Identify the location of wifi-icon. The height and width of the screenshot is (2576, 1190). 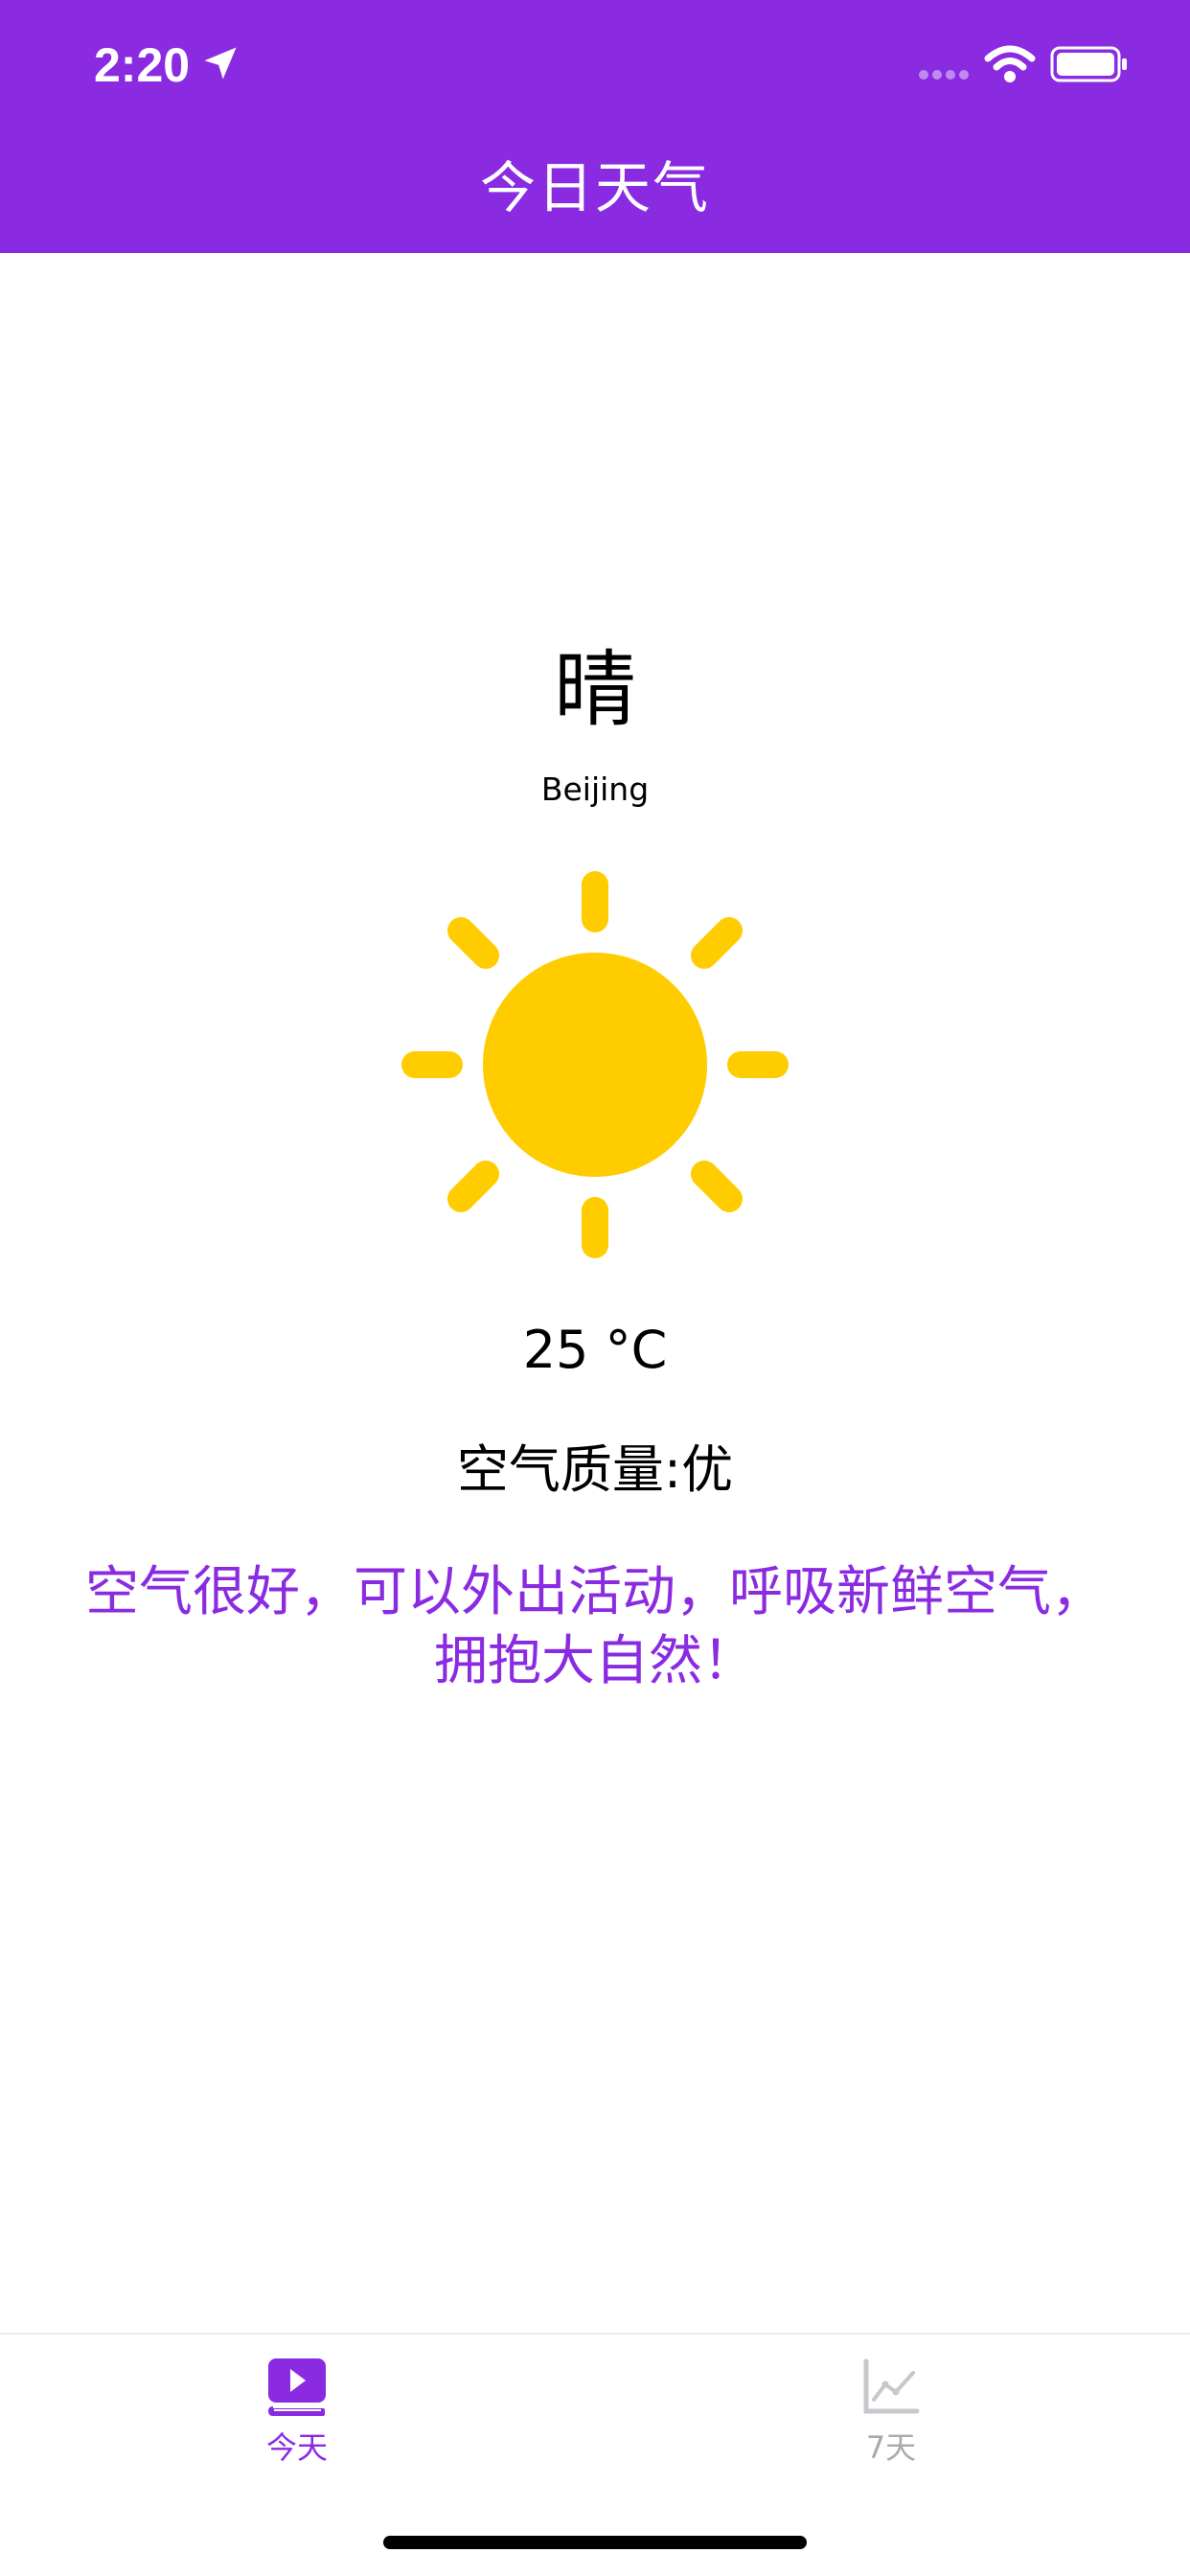
(1010, 63).